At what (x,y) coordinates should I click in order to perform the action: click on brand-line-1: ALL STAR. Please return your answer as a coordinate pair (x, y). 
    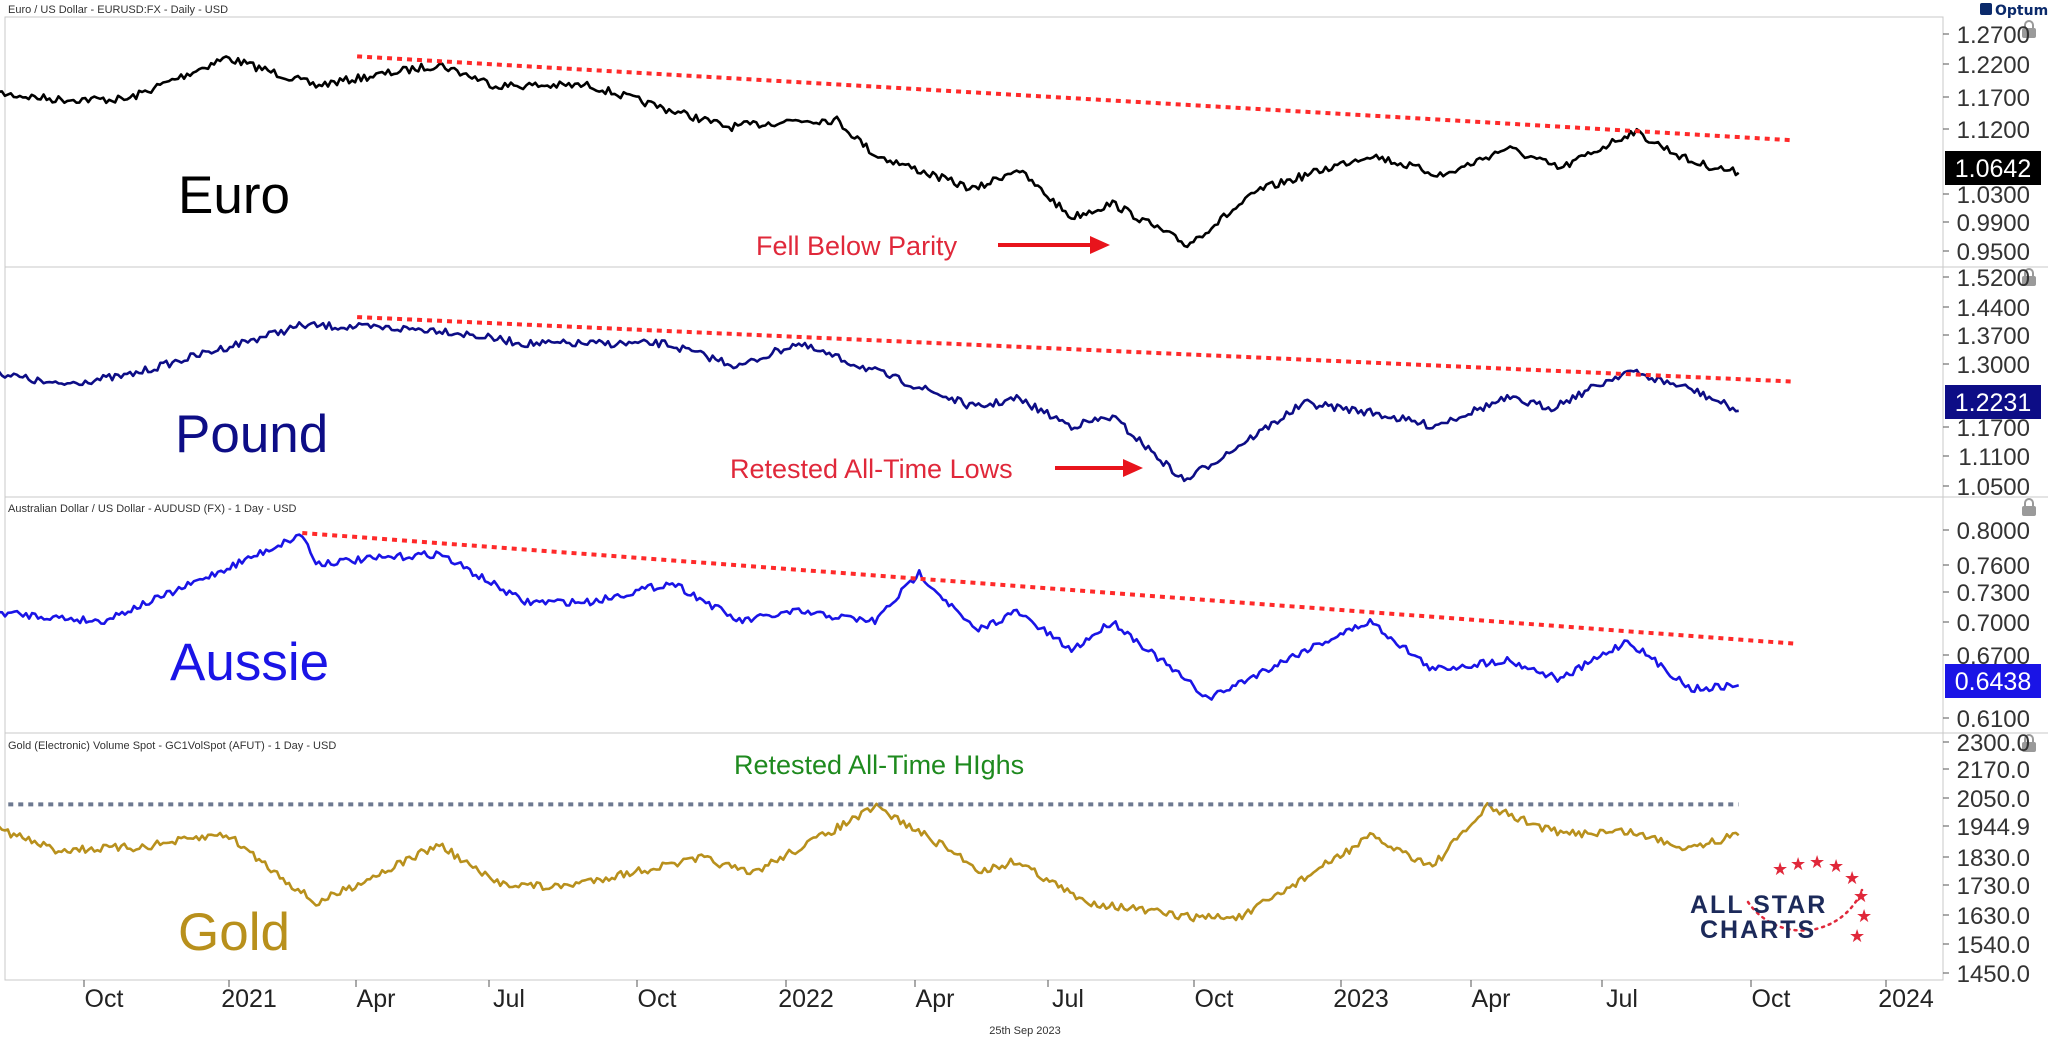
    Looking at the image, I should click on (1758, 905).